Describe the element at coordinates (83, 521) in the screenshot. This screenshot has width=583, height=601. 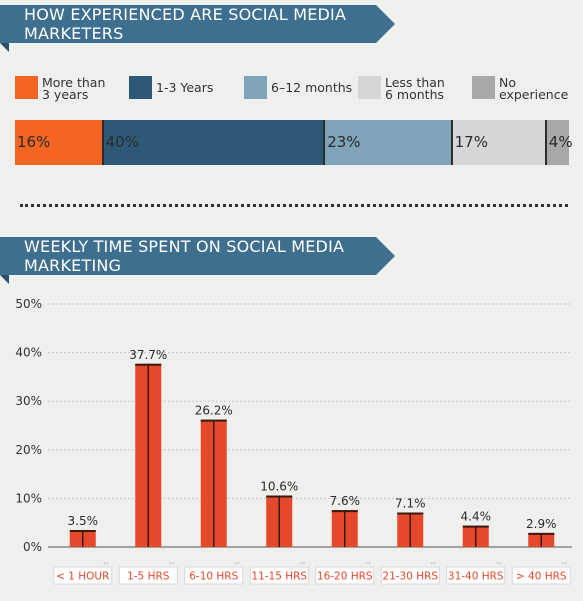
I see `bar-value-label: 3.5%` at that location.